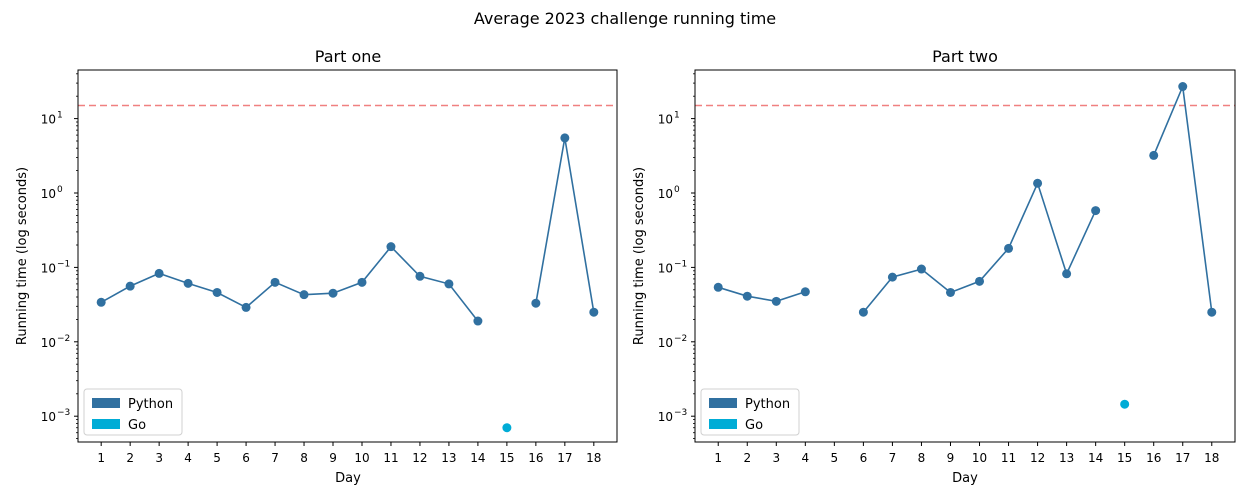  I want to click on x-tick-label: 1, so click(718, 458).